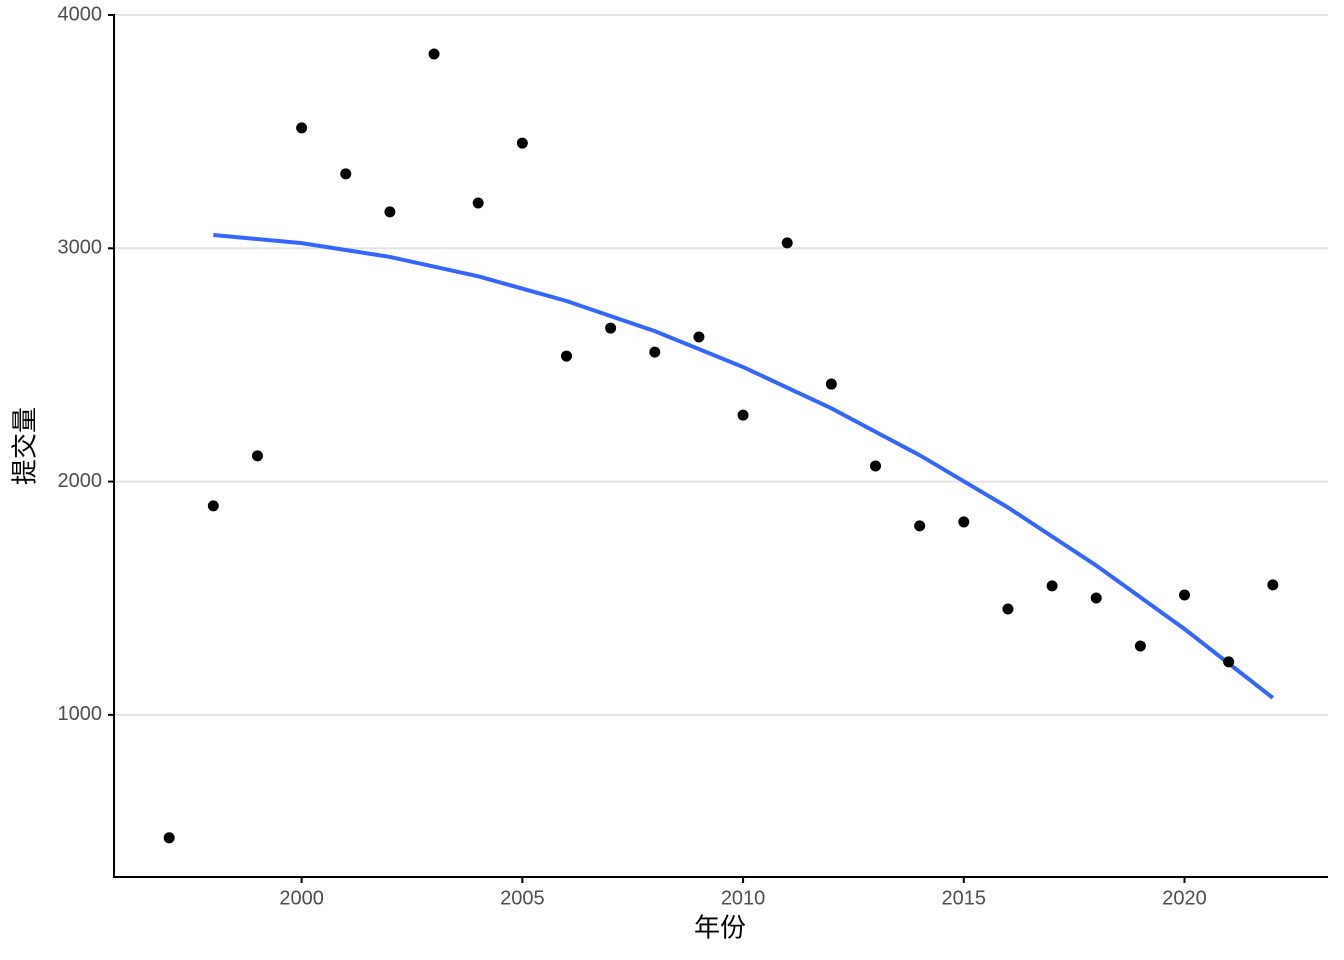  Describe the element at coordinates (964, 898) in the screenshot. I see `x-tick-label: 2015` at that location.